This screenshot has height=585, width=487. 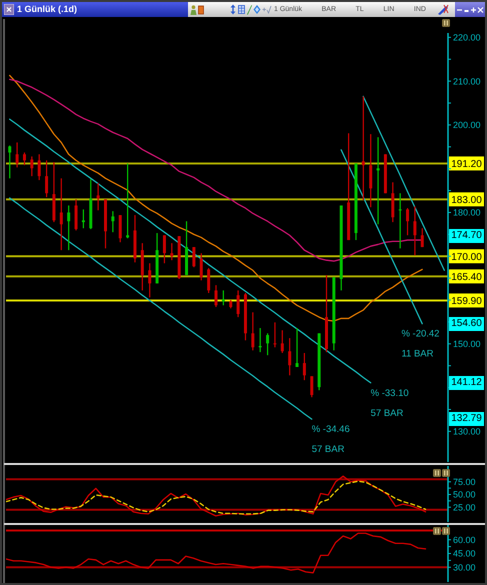 I want to click on ref-line-label: 159.90, so click(x=466, y=301).